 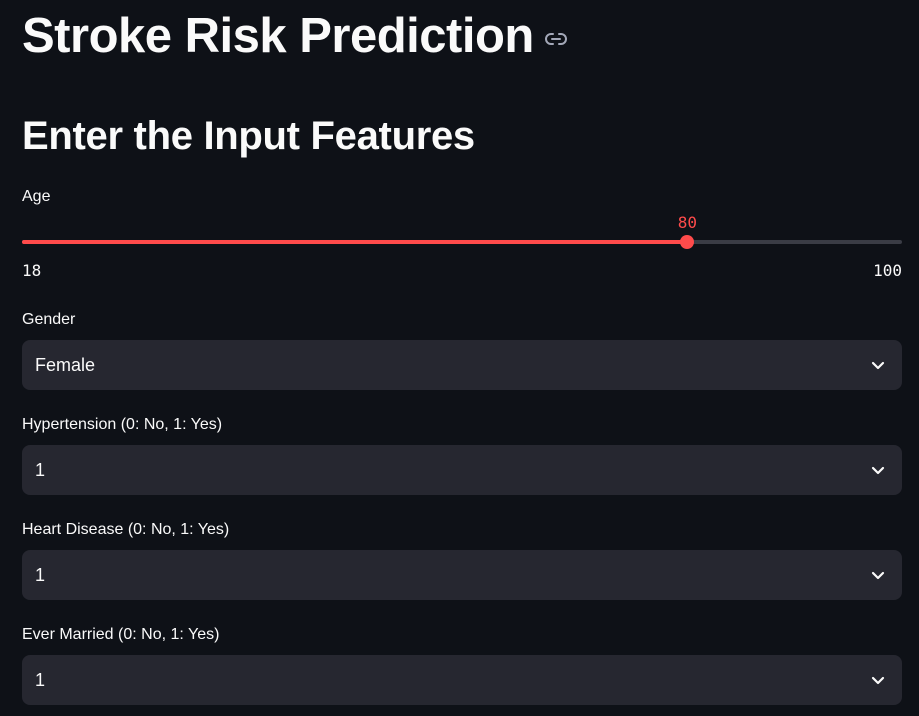 I want to click on section-heading: Enter the Input Features, so click(x=248, y=136).